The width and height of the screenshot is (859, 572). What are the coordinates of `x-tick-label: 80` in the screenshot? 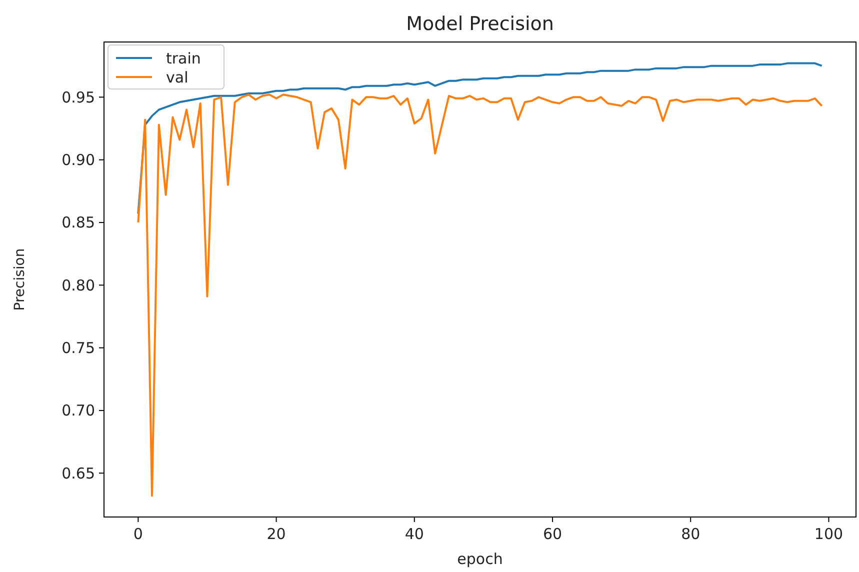 It's located at (690, 534).